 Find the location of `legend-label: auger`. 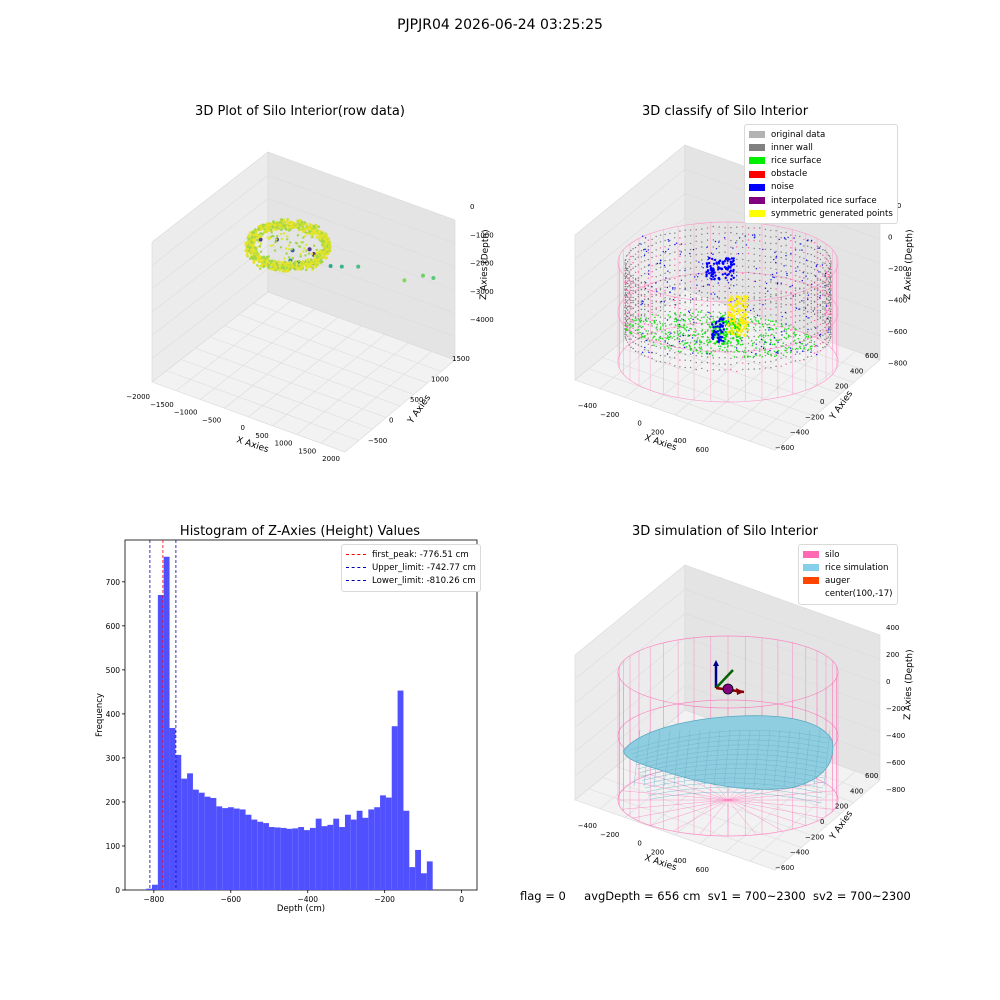

legend-label: auger is located at coordinates (837, 580).